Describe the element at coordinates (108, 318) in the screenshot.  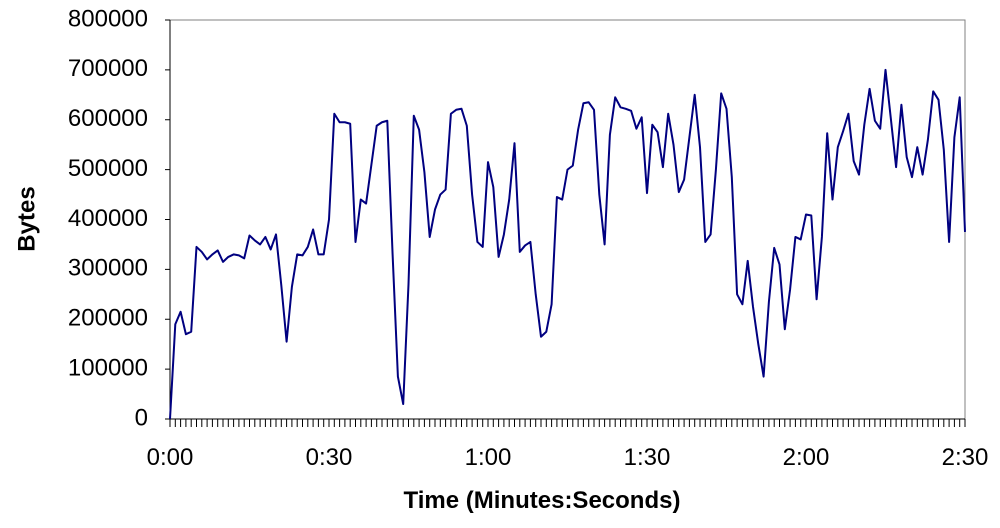
I see `y-tick-label: 200000` at that location.